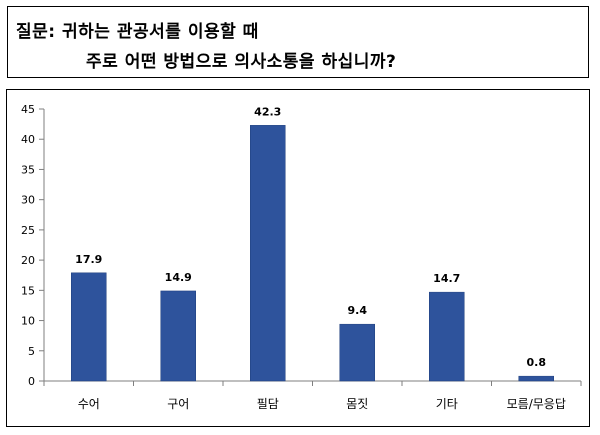  I want to click on y-tick-label: 25, so click(28, 230).